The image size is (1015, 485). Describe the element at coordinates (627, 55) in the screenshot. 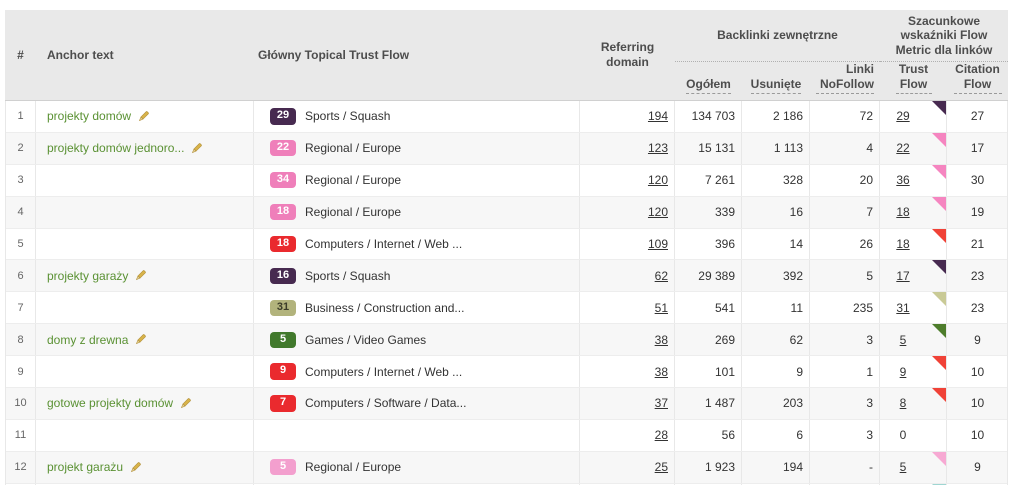

I see `column-header-referring-domain: Referring domain` at that location.